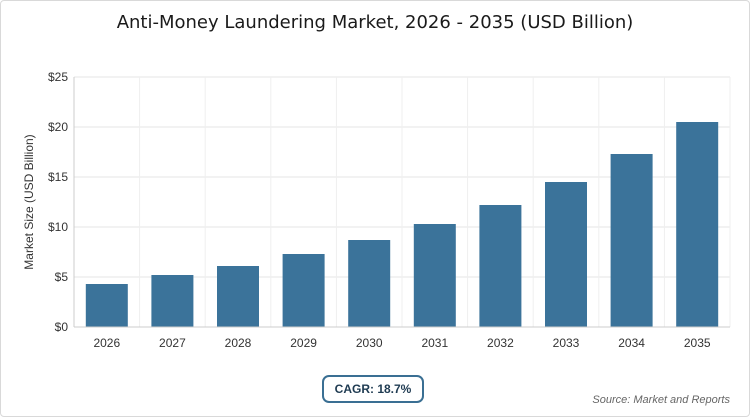  Describe the element at coordinates (58, 127) in the screenshot. I see `y-tick-label: $20` at that location.